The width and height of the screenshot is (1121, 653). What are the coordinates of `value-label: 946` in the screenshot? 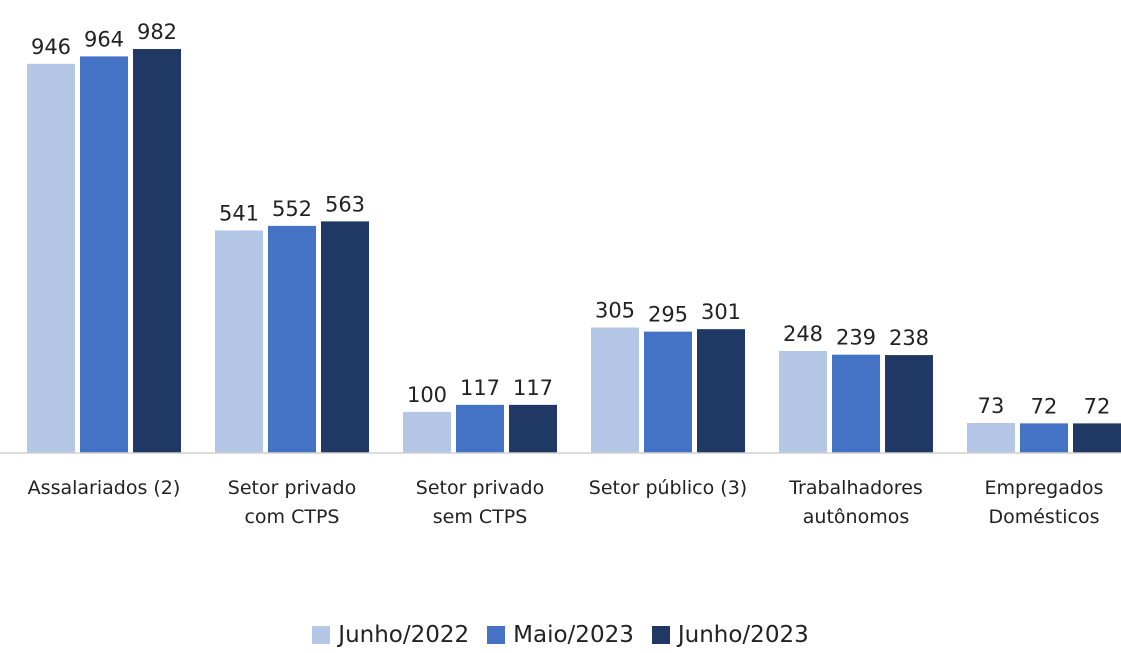 It's located at (51, 47).